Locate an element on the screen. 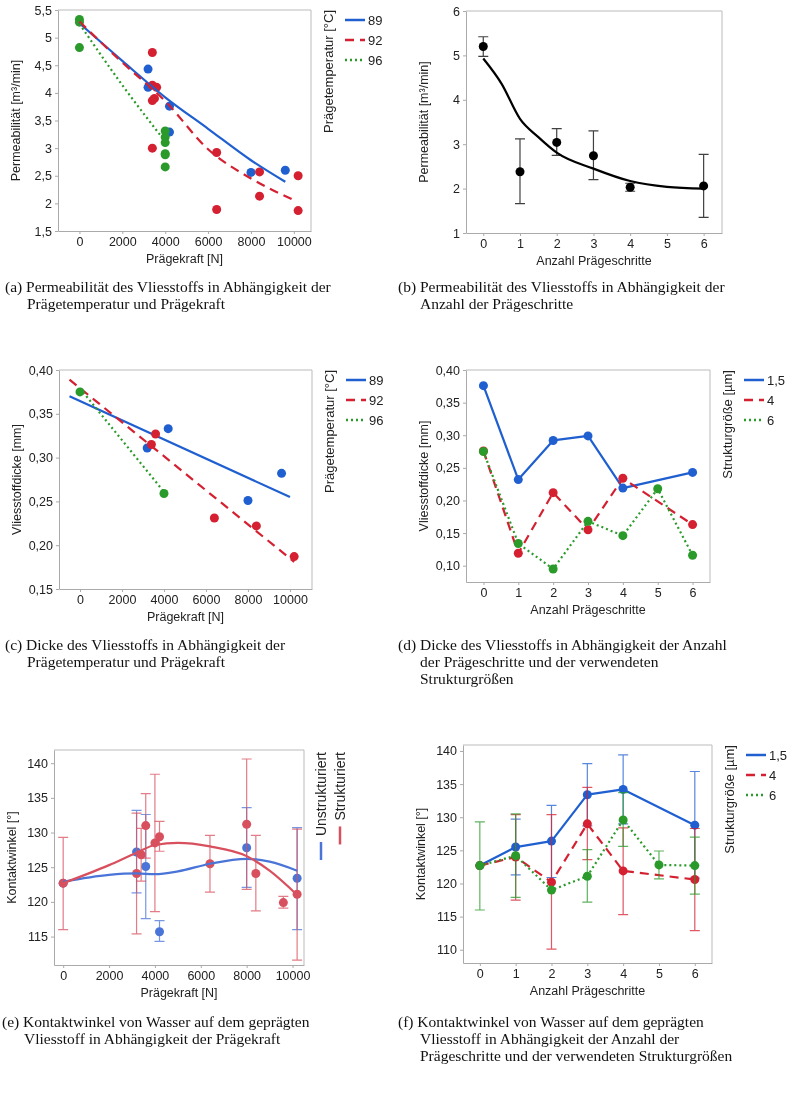 The image size is (787, 1106). text: (f) Kontaktwinkel von Wasser auf dem geprägten Vliesstoff in Abhängigkeit der Anzahl der Prägeschritte und der verwendeten Strukturgrößen is located at coordinates (565, 1038).